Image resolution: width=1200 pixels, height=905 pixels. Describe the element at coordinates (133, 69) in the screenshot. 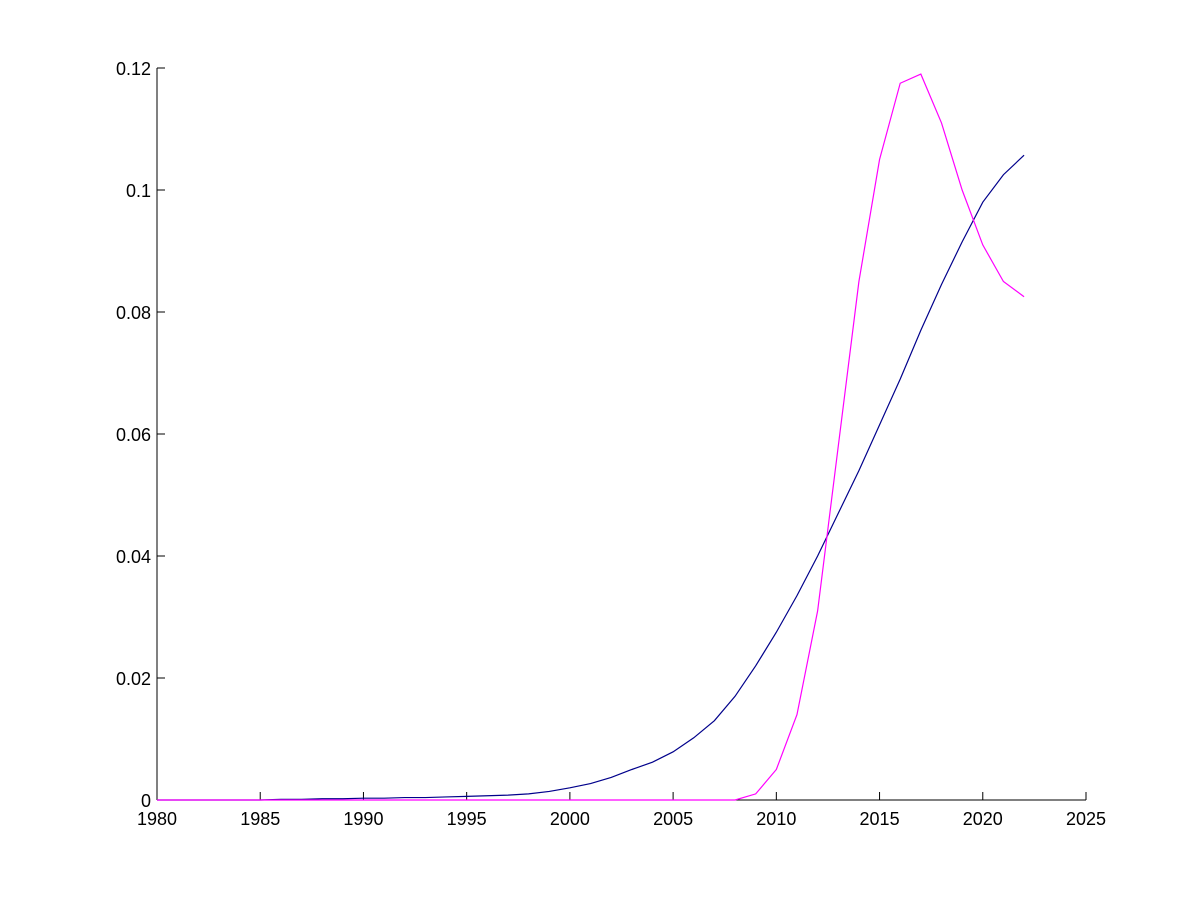

I see `y-tick-label: 0.12` at that location.